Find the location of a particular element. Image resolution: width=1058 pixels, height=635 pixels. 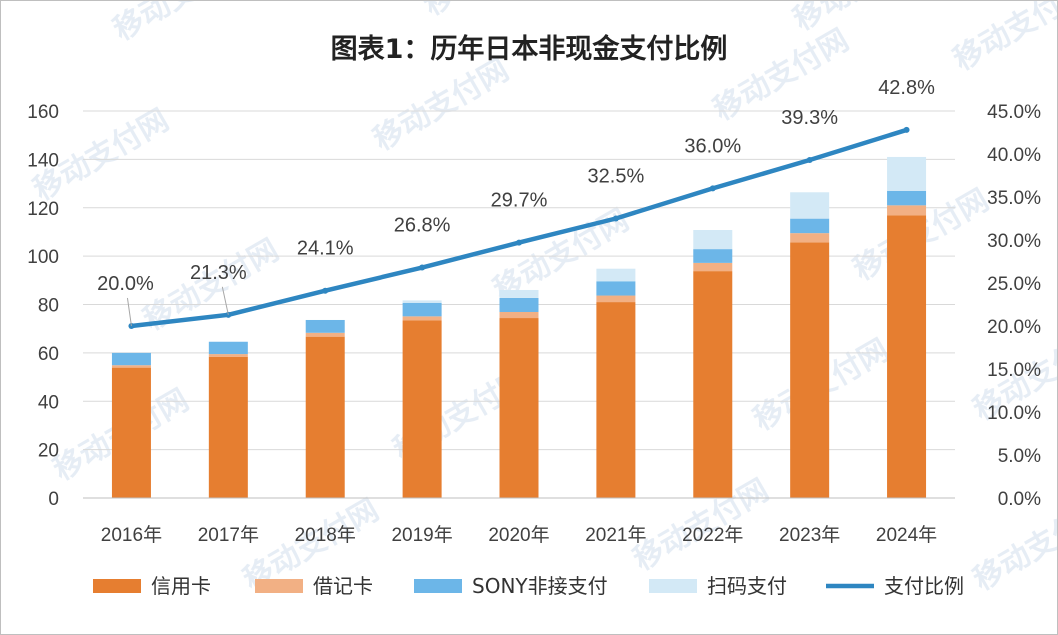

y-right-tick-label: 20.0% is located at coordinates (1014, 327).